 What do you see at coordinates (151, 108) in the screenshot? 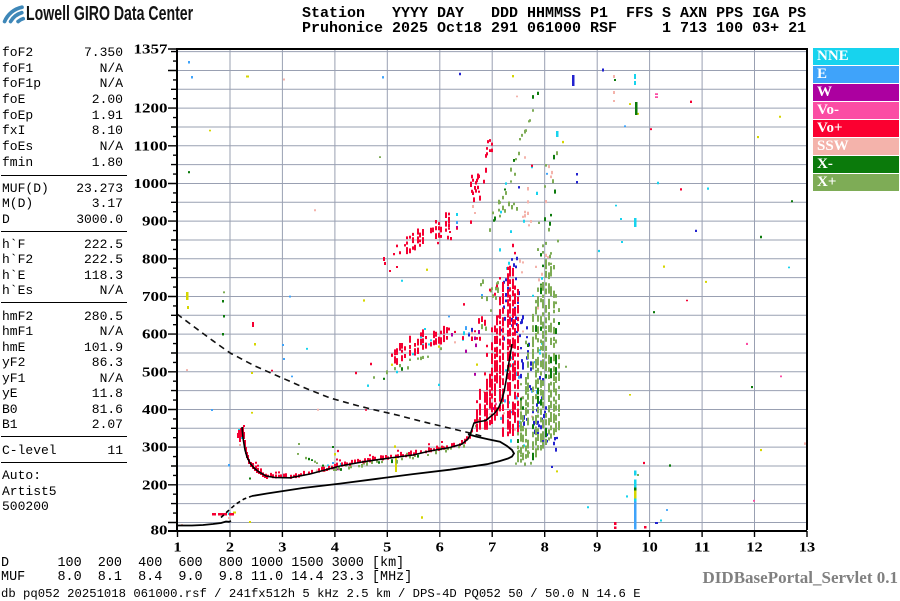
I see `svg-text: 1200` at bounding box center [151, 108].